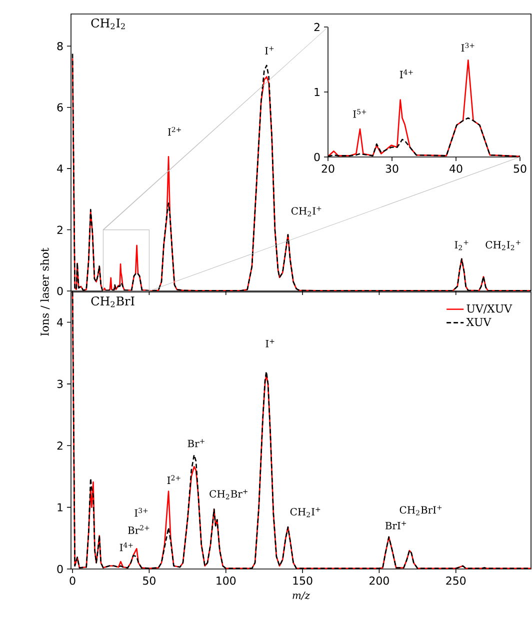 The height and width of the screenshot is (626, 532). I want to click on x-tick-label: 100, so click(226, 580).